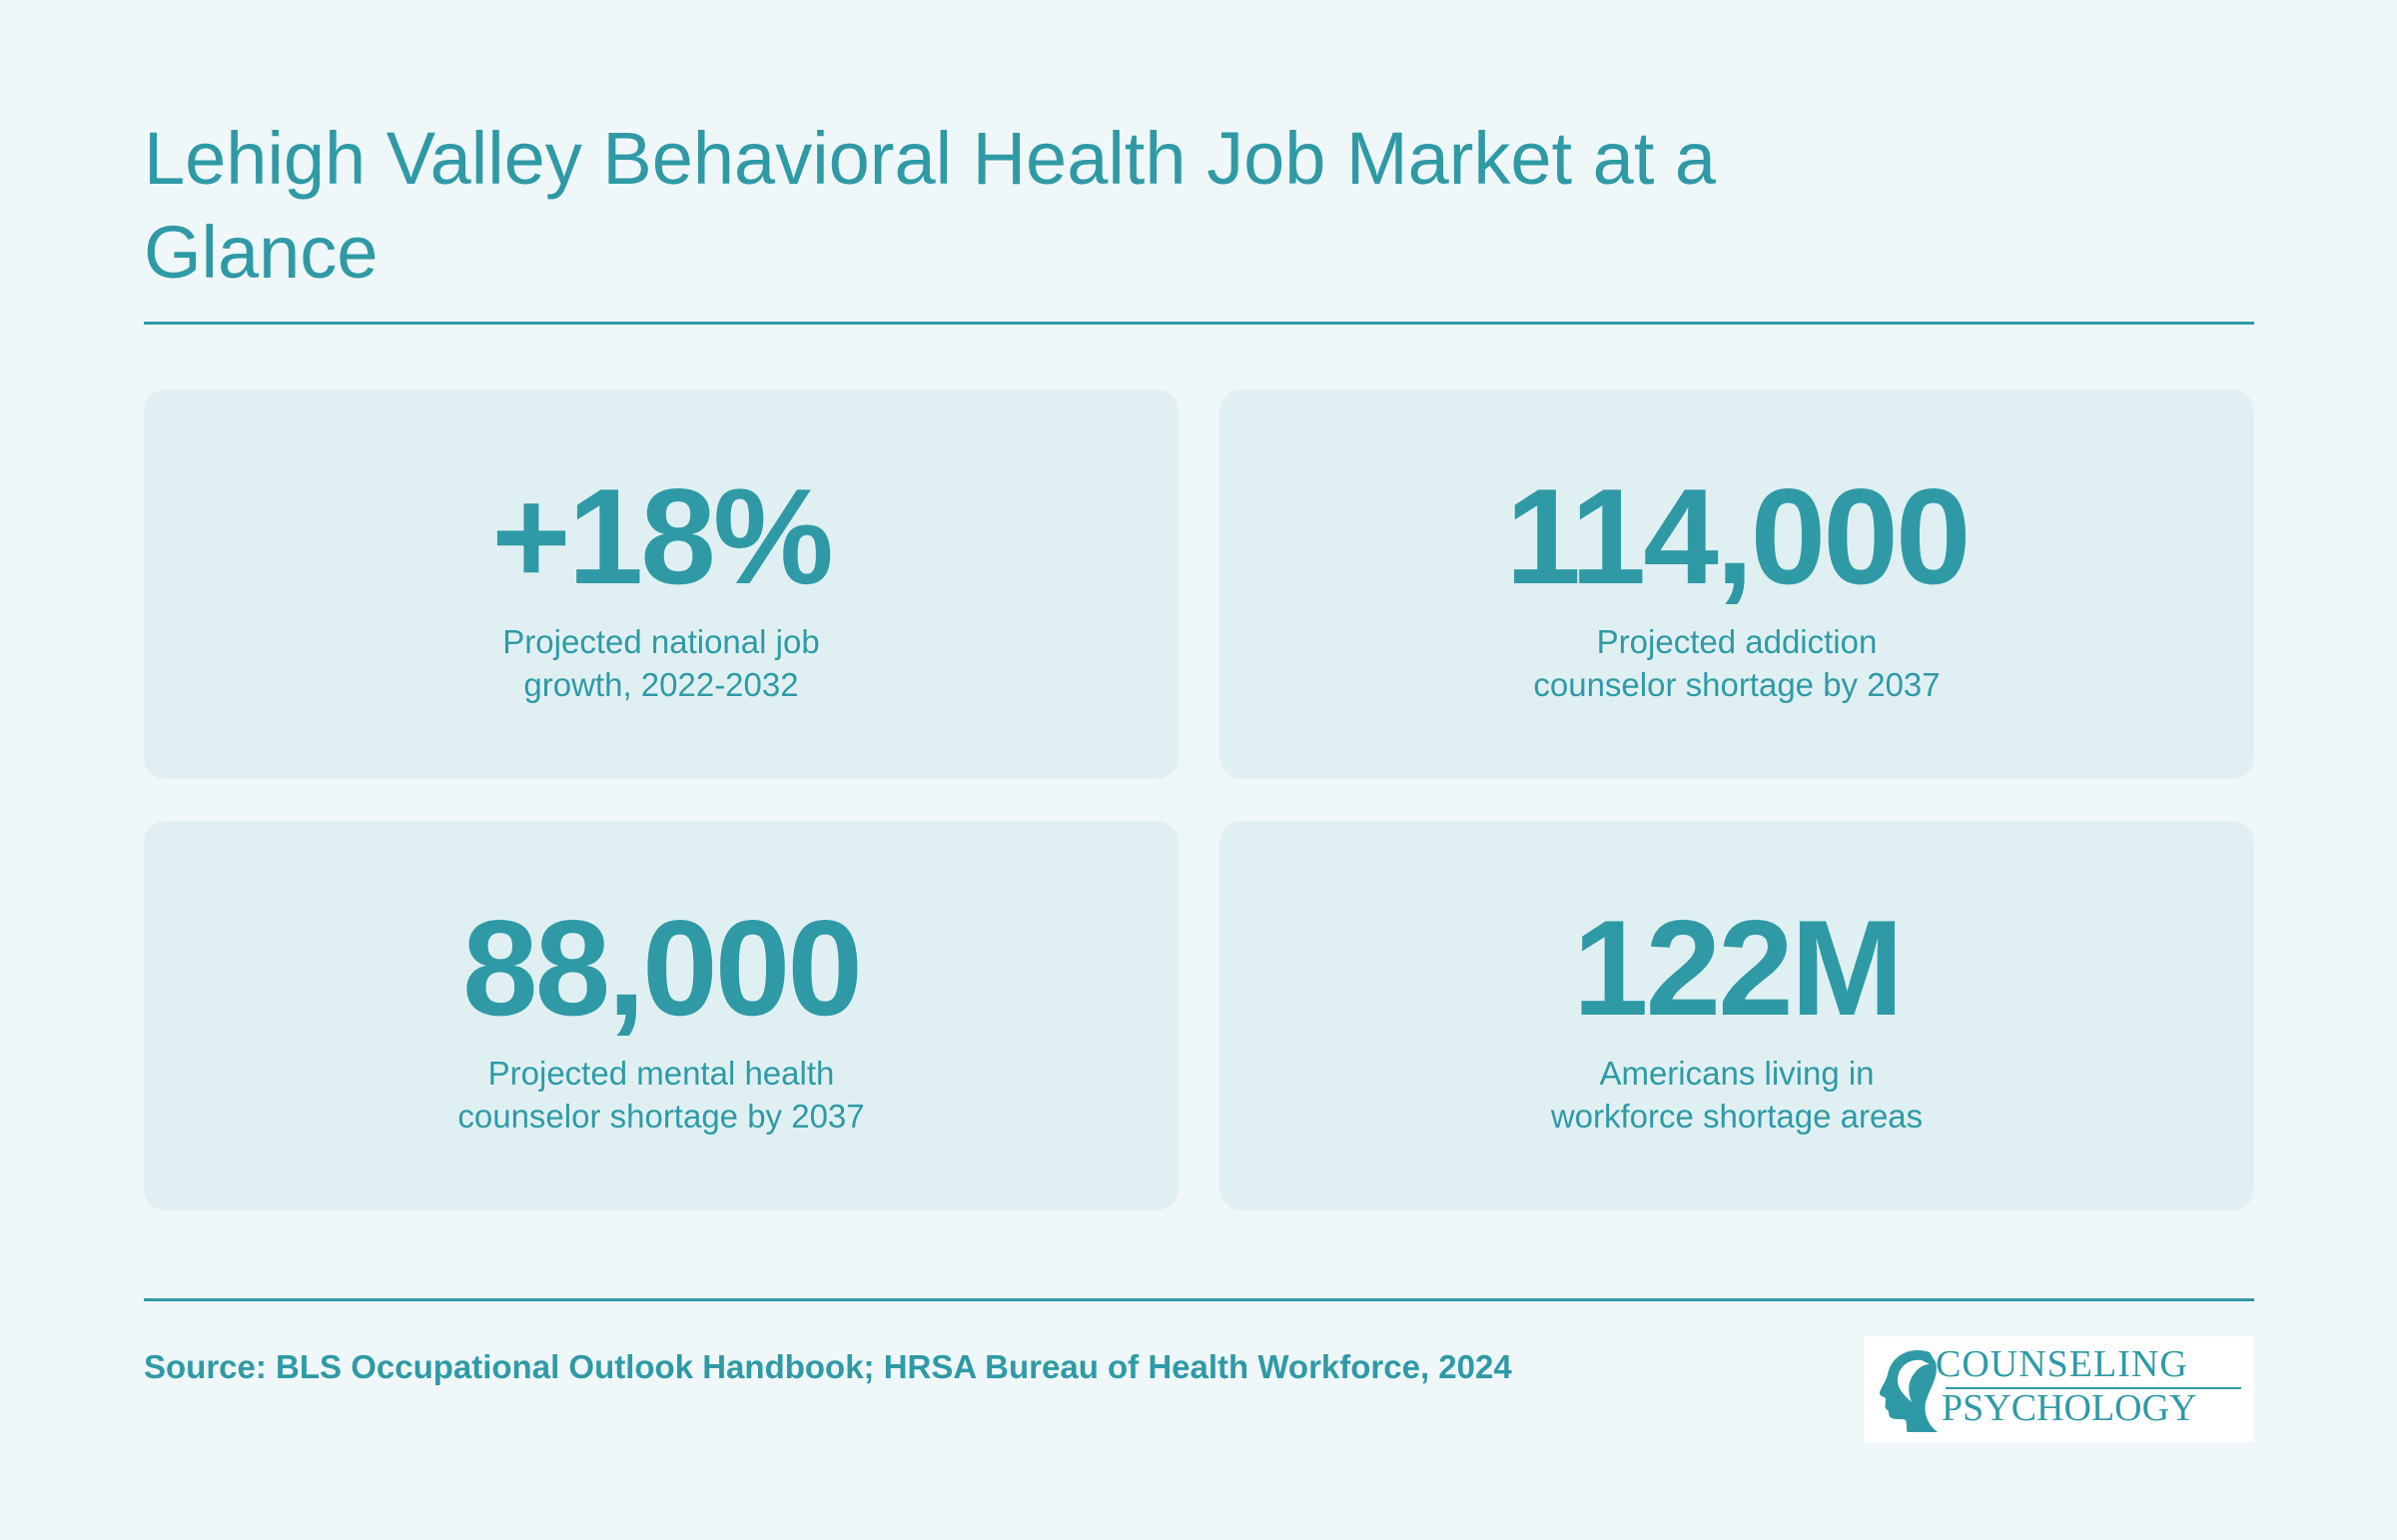 Image resolution: width=2397 pixels, height=1540 pixels. Describe the element at coordinates (2062, 1364) in the screenshot. I see `logo-text-top: COUNSELING` at that location.